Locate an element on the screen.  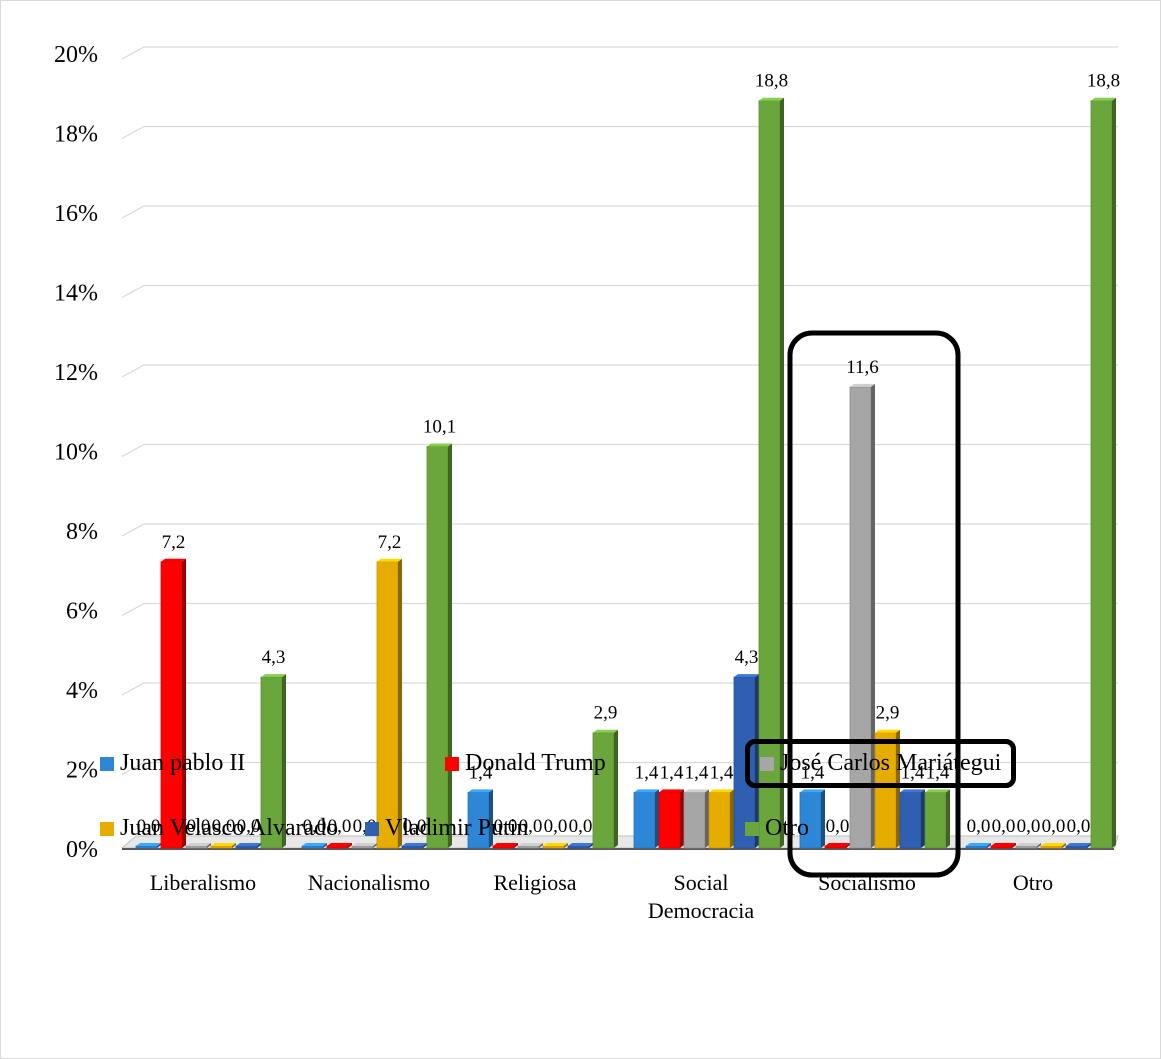
data-label: 10,1 is located at coordinates (439, 427).